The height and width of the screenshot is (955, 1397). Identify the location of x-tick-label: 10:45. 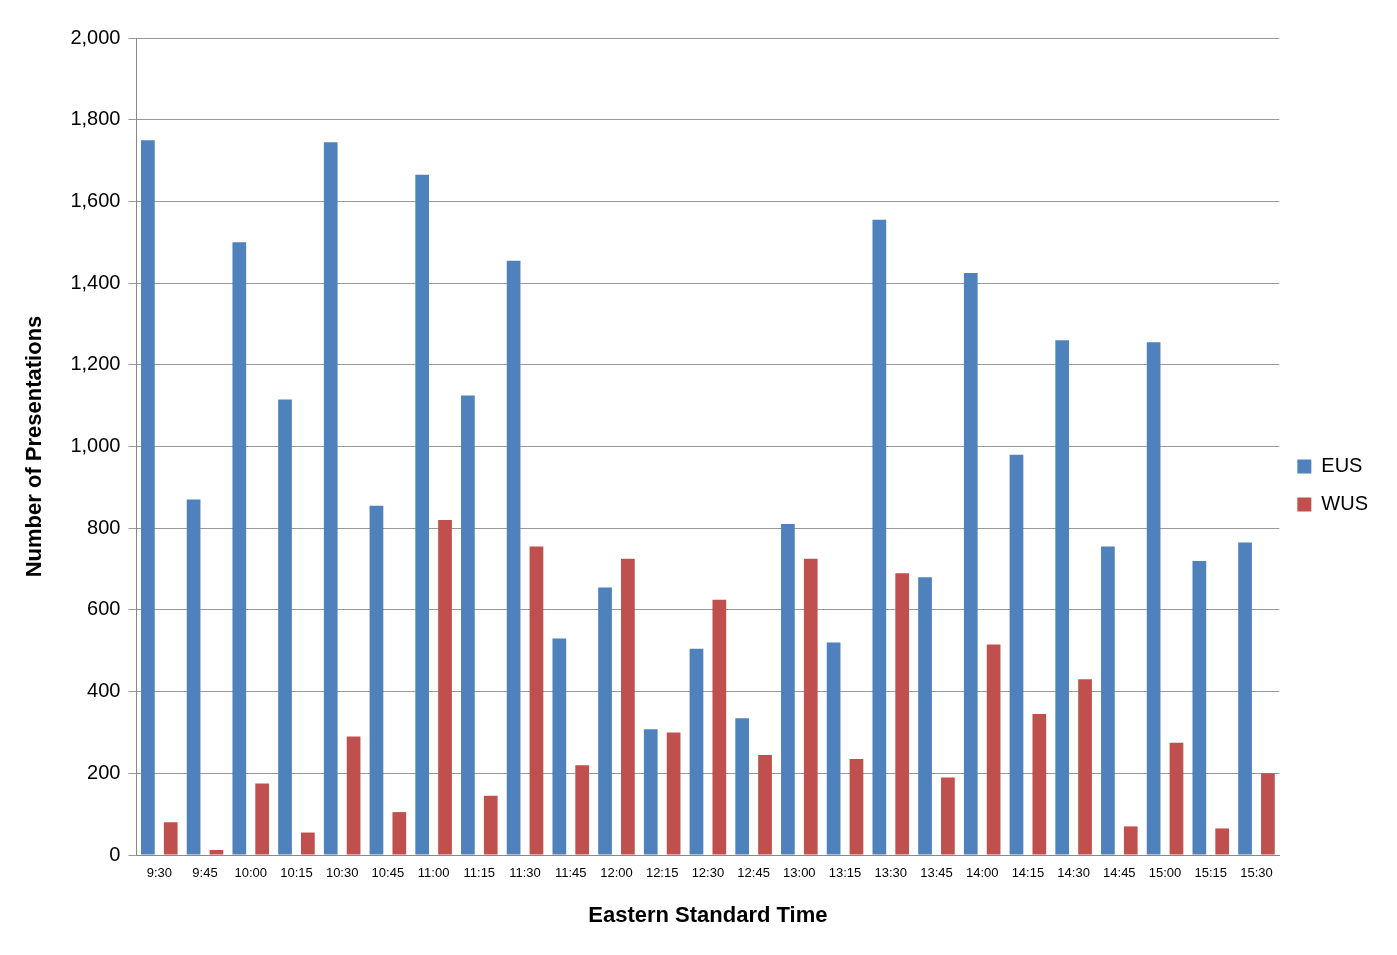
(388, 873).